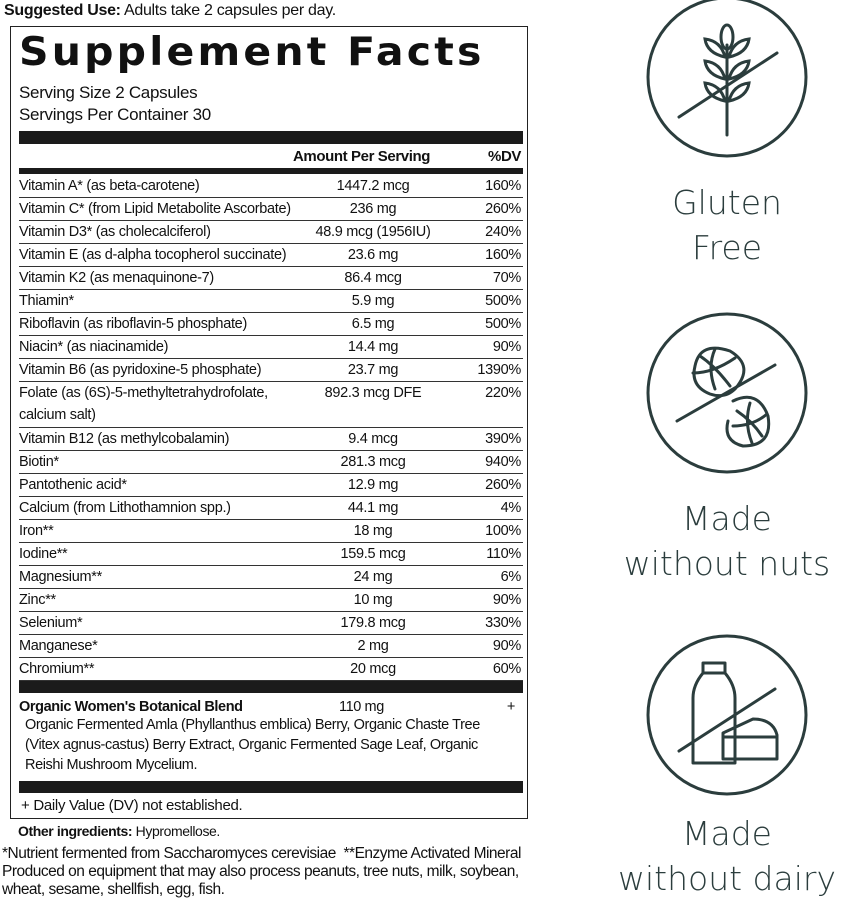 The width and height of the screenshot is (851, 904). I want to click on nutrient-amount: 1447.2 mcg, so click(373, 186).